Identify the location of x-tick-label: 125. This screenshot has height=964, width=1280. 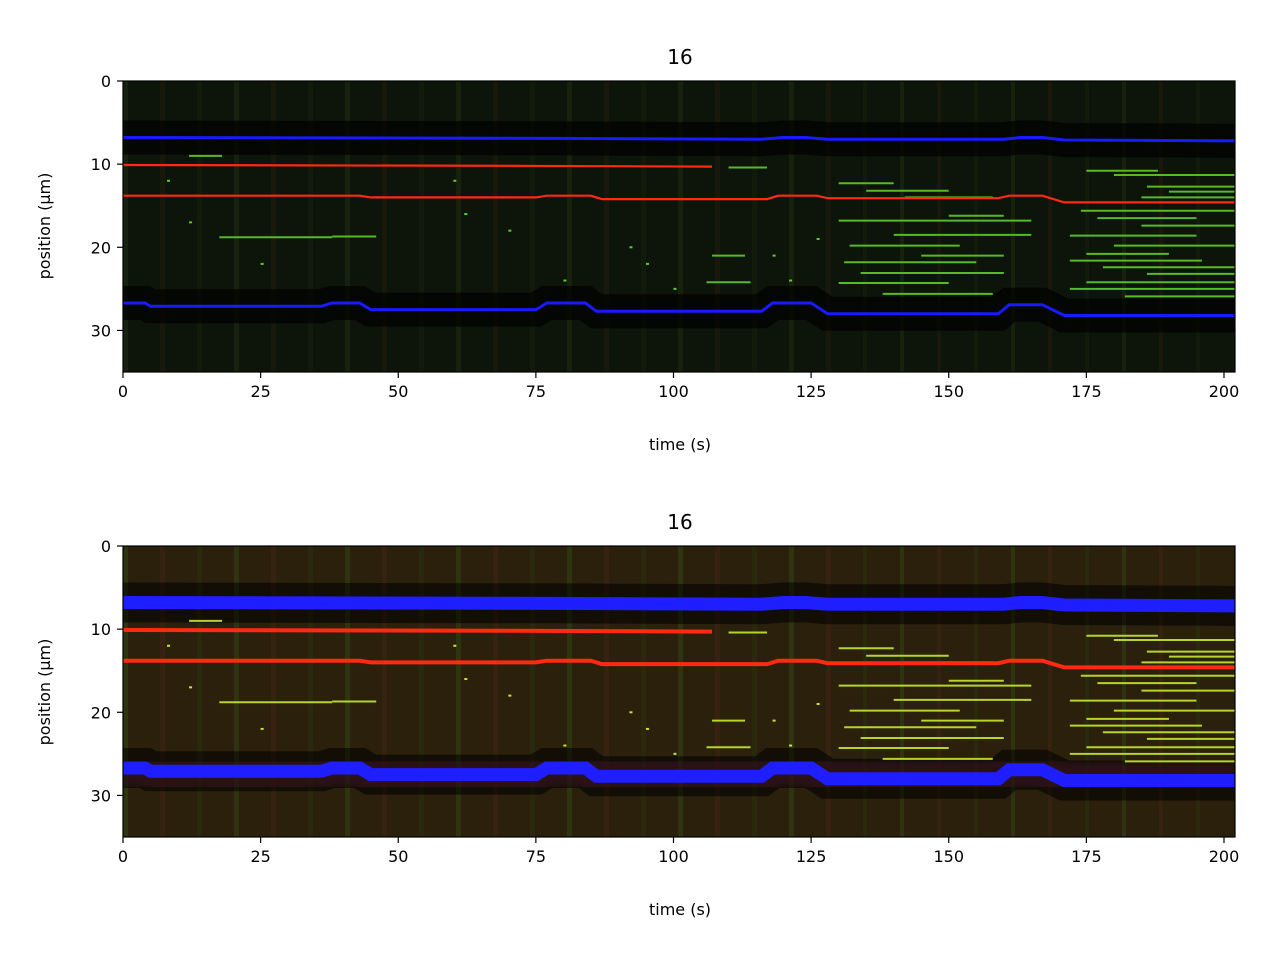
(811, 391).